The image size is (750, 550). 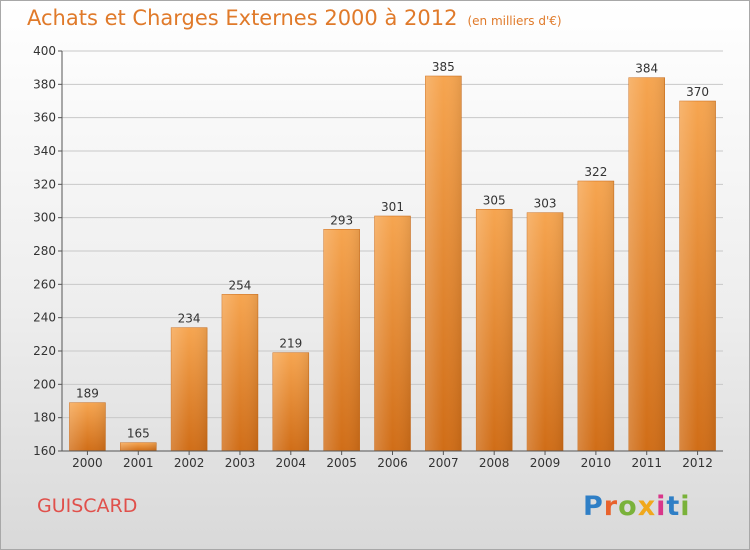 What do you see at coordinates (44, 184) in the screenshot?
I see `y-tick-label: 320` at bounding box center [44, 184].